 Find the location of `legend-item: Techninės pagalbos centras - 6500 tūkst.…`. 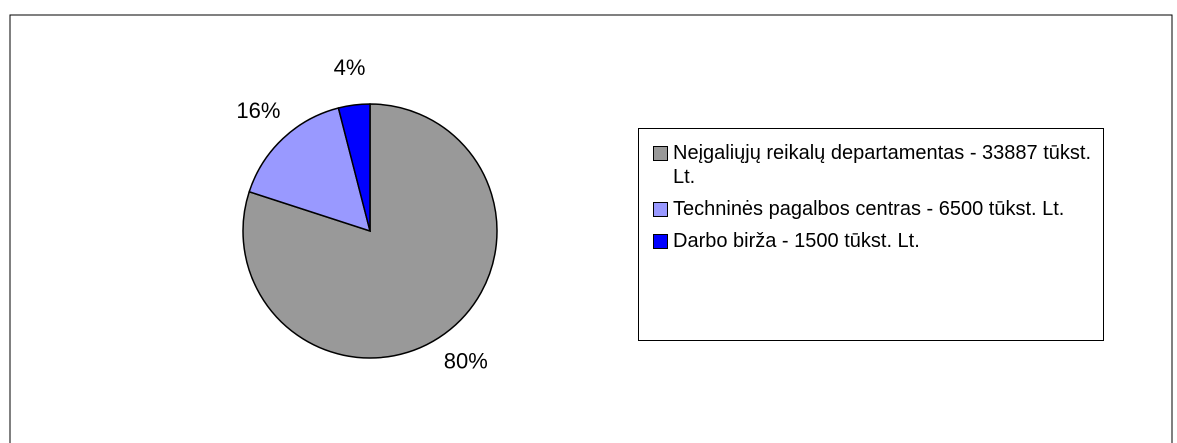

legend-item: Techninės pagalbos centras - 6500 tūkst.… is located at coordinates (873, 209).